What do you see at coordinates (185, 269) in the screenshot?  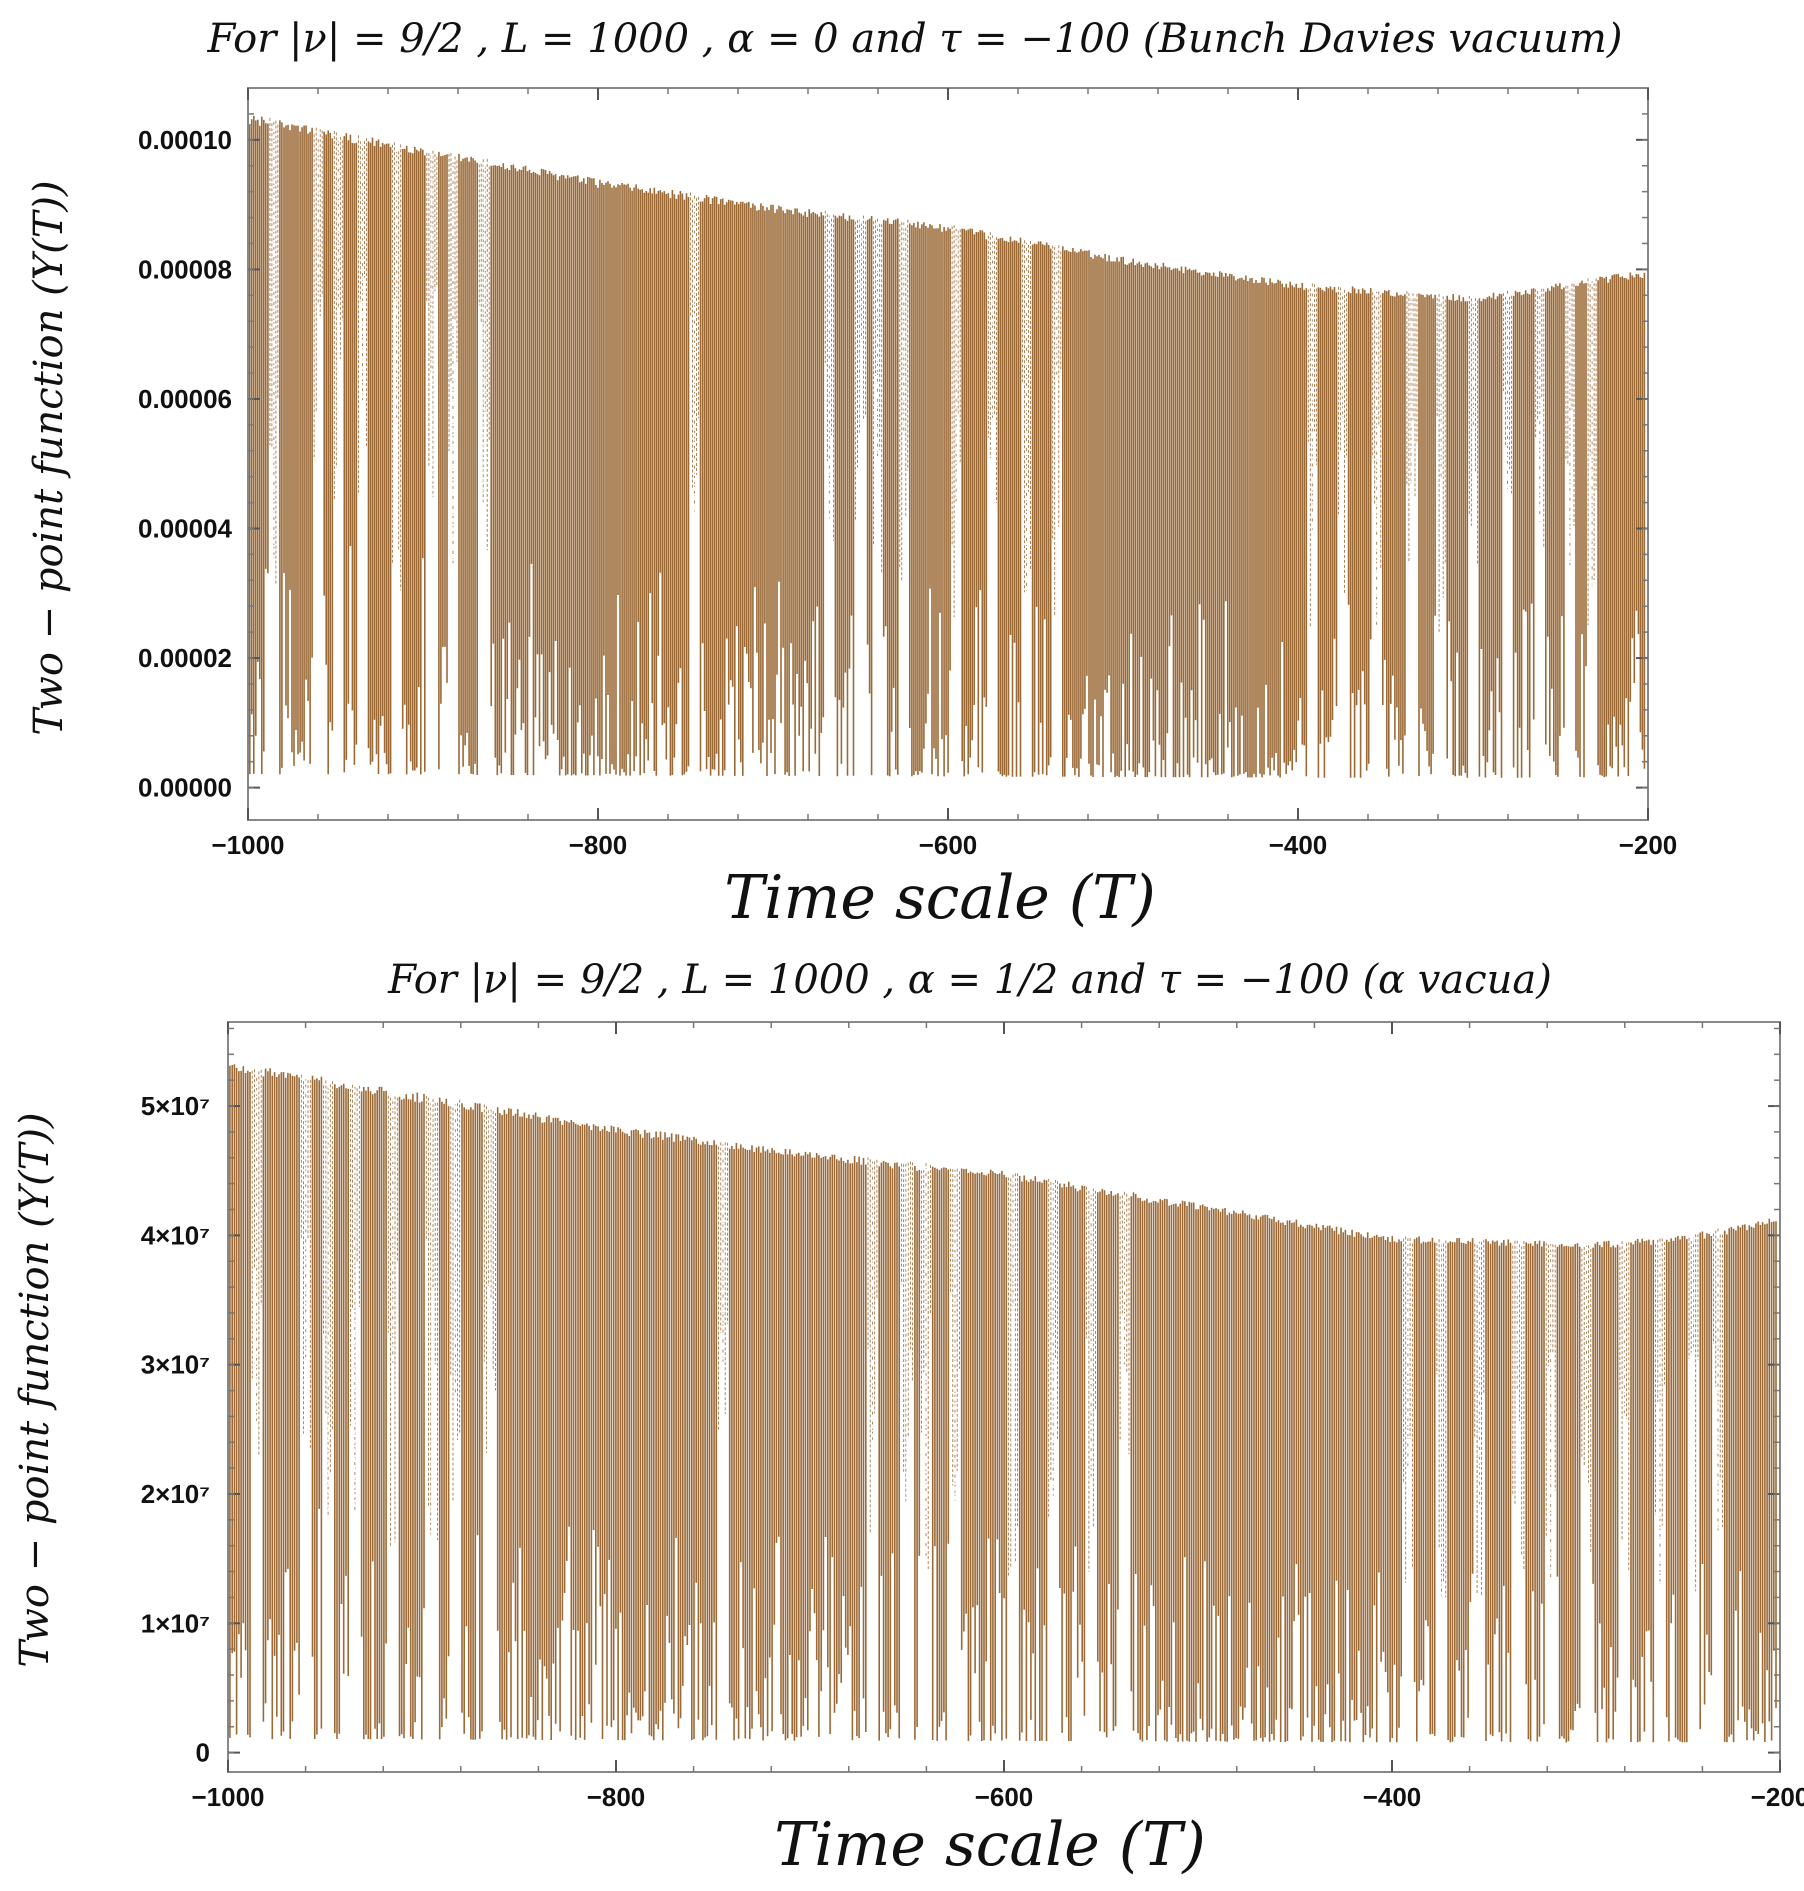 I see `y-tick-label: 0.00008` at bounding box center [185, 269].